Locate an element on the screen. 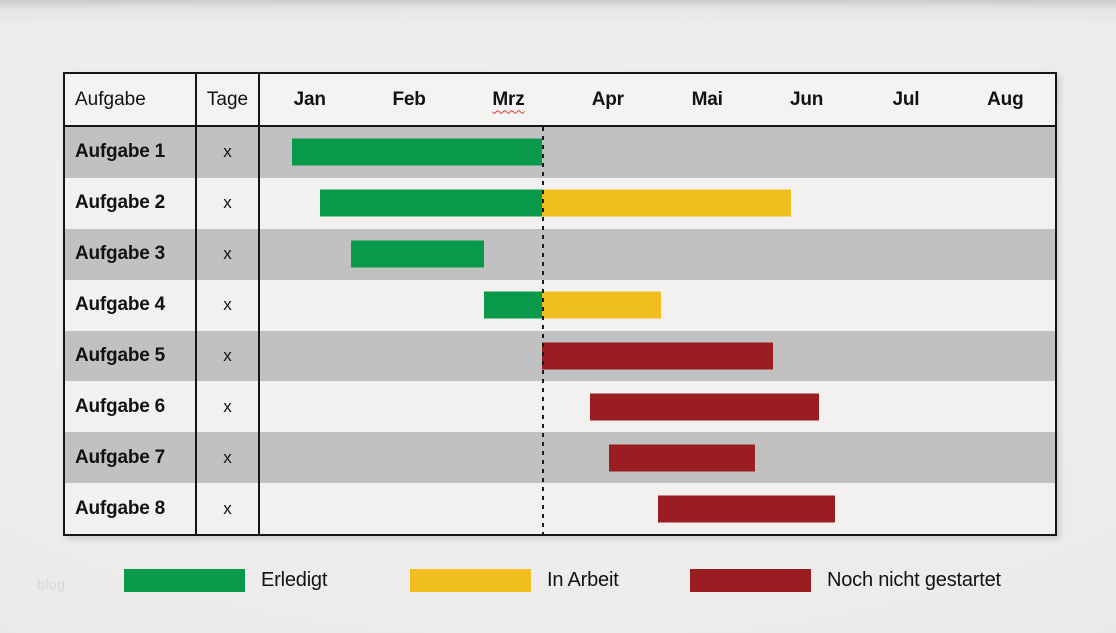  task-label: Aufgabe 6 is located at coordinates (131, 407).